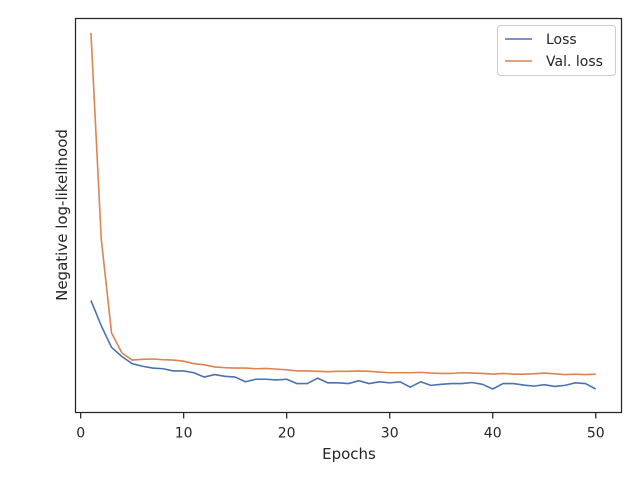 This screenshot has height=480, width=640. I want to click on legend-label-val-loss: Val. loss, so click(574, 62).